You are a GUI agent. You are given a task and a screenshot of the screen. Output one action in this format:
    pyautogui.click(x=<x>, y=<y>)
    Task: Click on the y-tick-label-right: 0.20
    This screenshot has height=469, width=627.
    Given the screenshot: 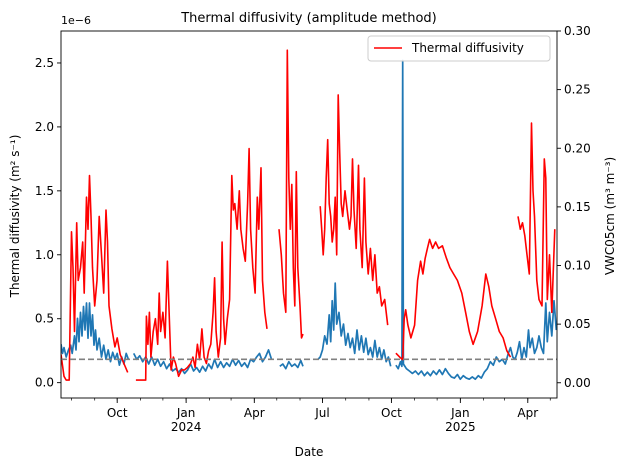 What is the action you would take?
    pyautogui.click(x=577, y=148)
    